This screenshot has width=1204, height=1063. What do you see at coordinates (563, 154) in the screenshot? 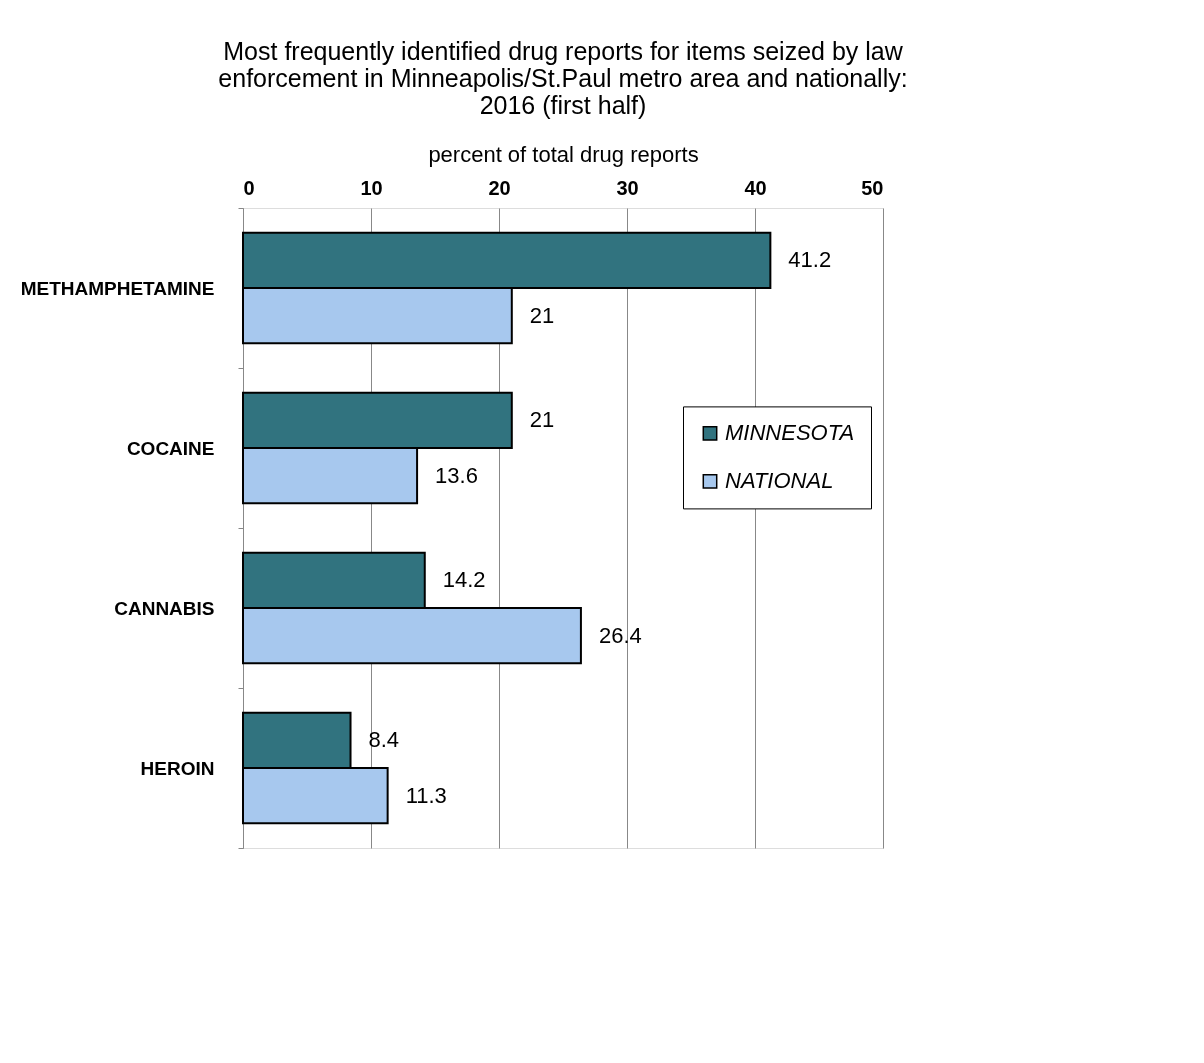
I see `x-axis-title: percent of total drug reports` at bounding box center [563, 154].